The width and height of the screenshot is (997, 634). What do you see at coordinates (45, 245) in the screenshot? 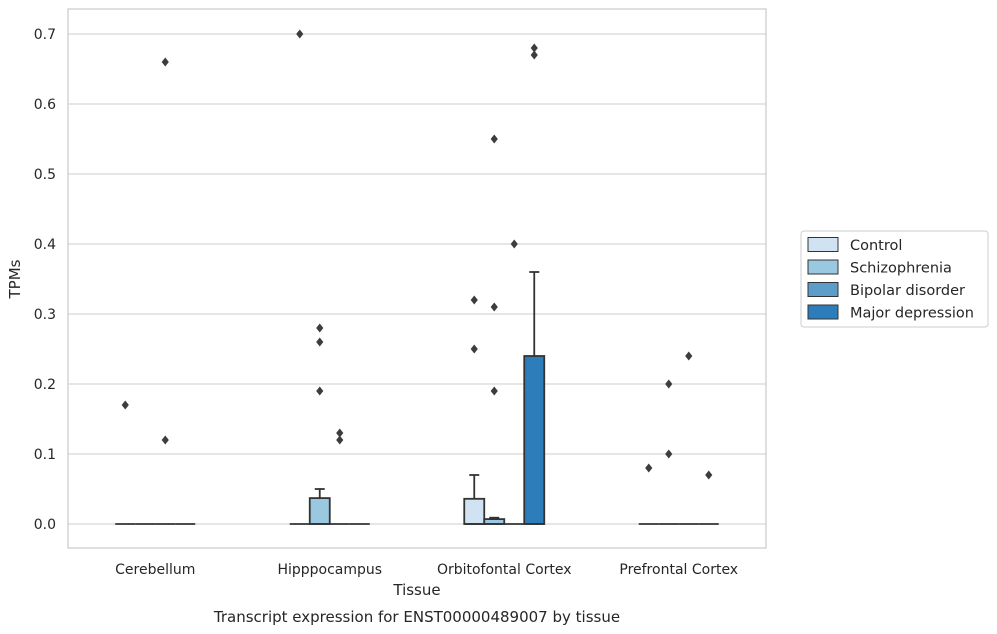
I see `y-tick-label: 0.4` at bounding box center [45, 245].